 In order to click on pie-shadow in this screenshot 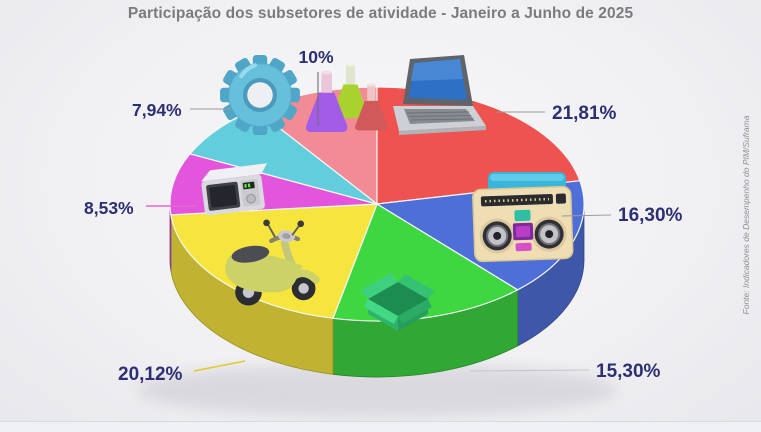, I will do `click(377, 390)`.